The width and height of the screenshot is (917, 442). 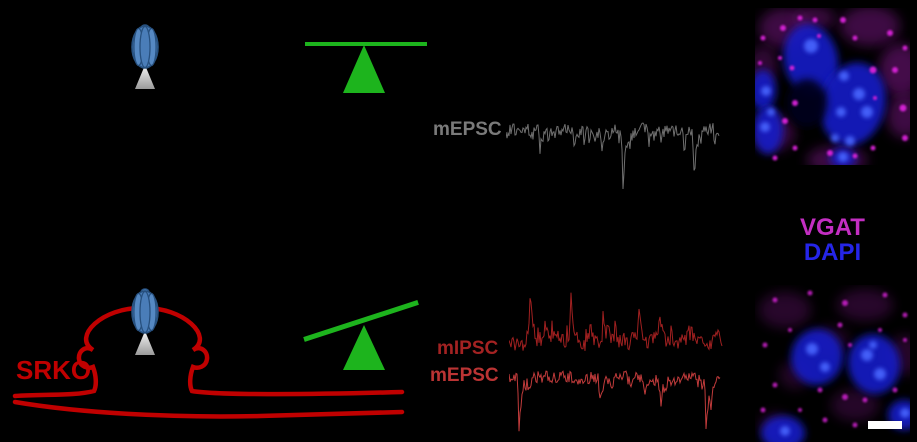 What do you see at coordinates (208, 409) in the screenshot?
I see `membrane-lower-line` at bounding box center [208, 409].